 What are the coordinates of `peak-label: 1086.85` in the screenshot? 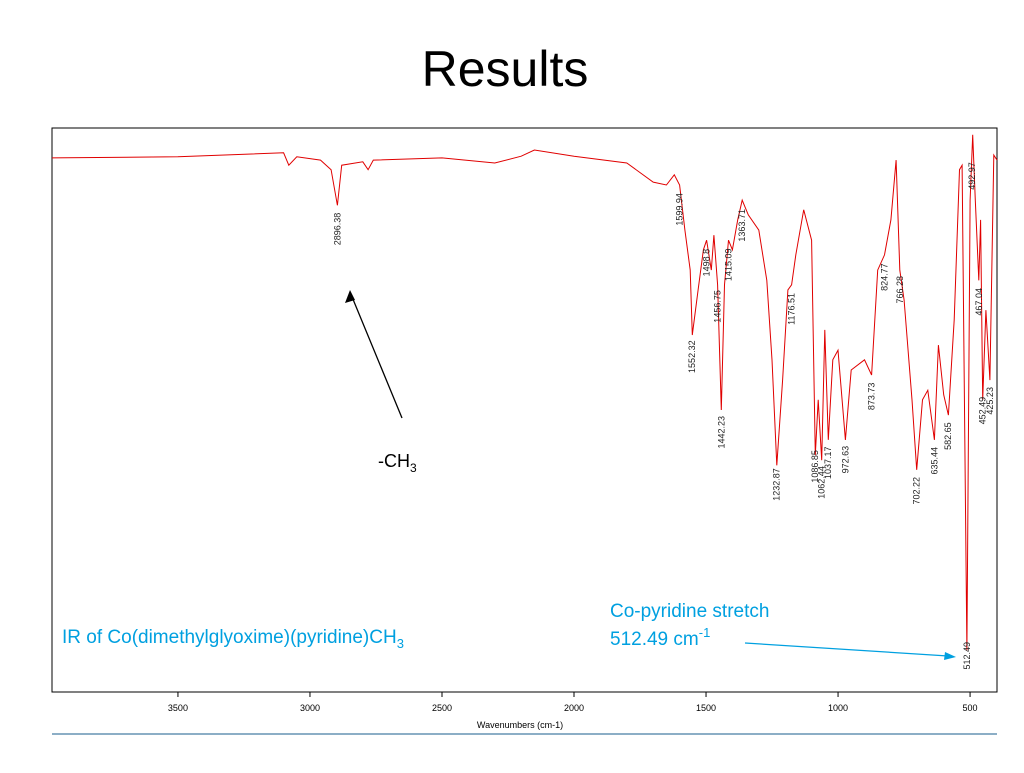 It's located at (815, 466).